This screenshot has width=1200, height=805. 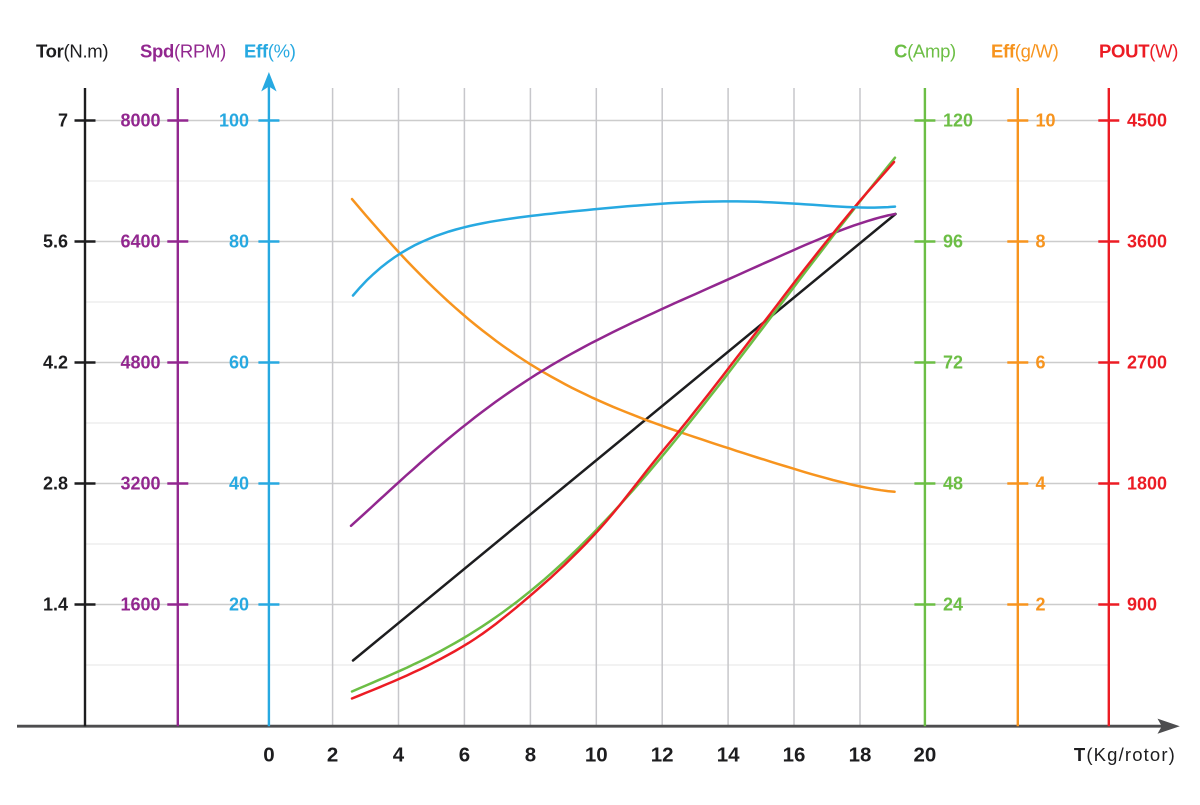 I want to click on svg-text: 14, so click(x=728, y=755).